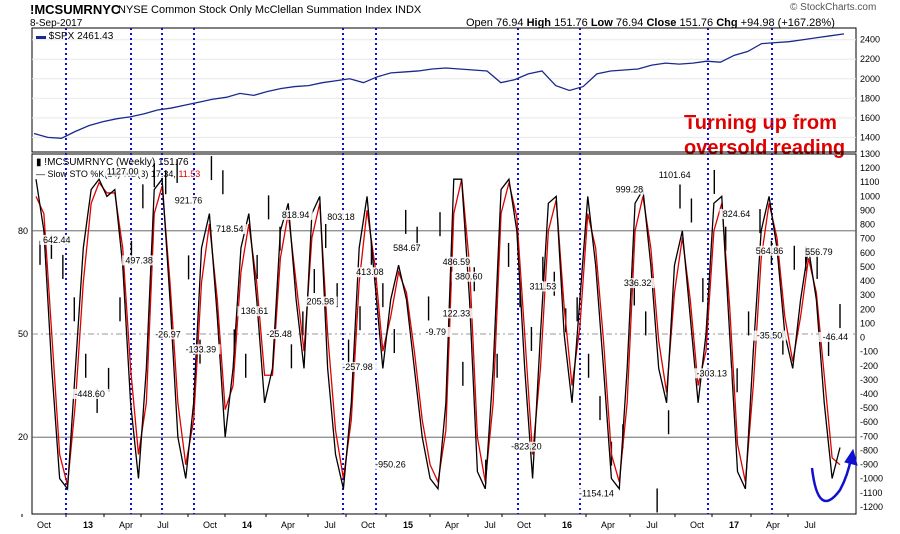 The height and width of the screenshot is (534, 900). I want to click on x-tick-label: 13, so click(88, 525).